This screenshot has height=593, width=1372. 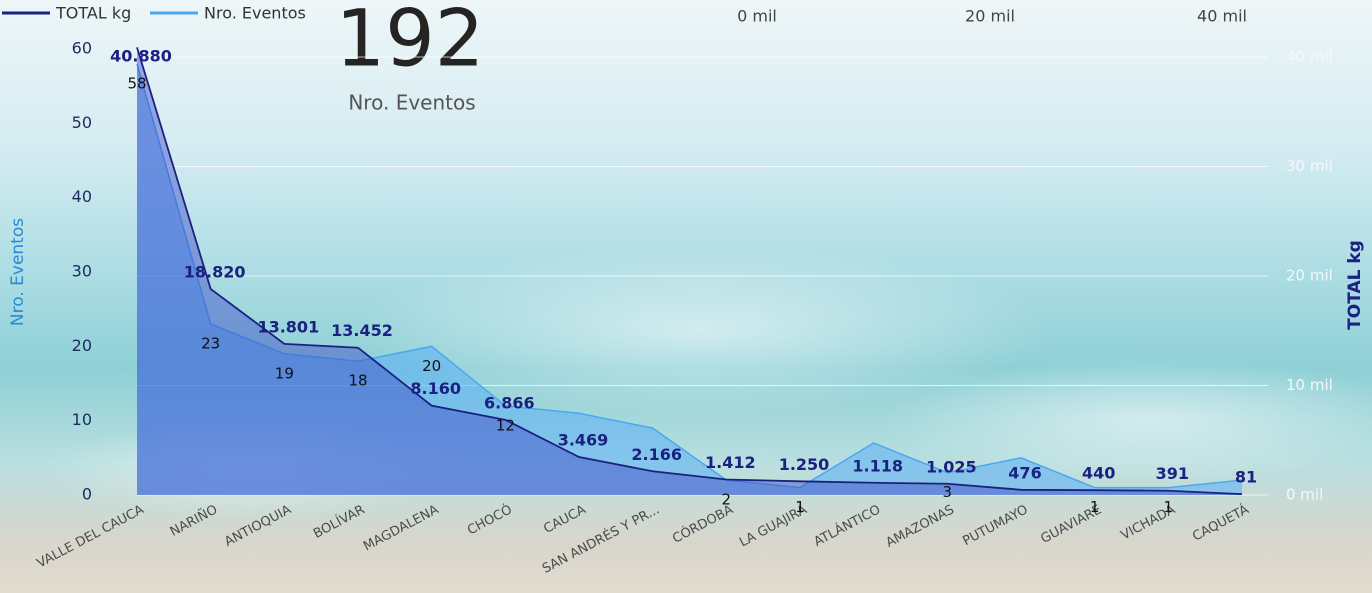 What do you see at coordinates (136, 83) in the screenshot?
I see `data-label: 58` at bounding box center [136, 83].